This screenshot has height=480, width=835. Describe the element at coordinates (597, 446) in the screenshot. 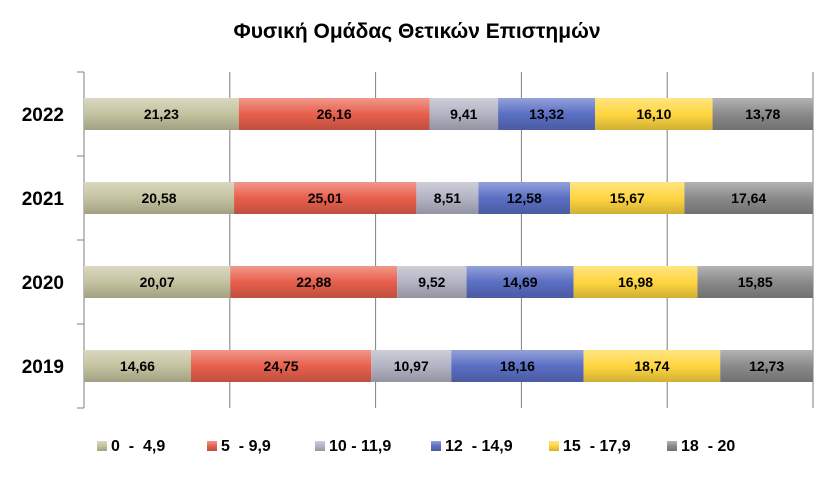

I see `legend-label: 15 - 17,9` at that location.